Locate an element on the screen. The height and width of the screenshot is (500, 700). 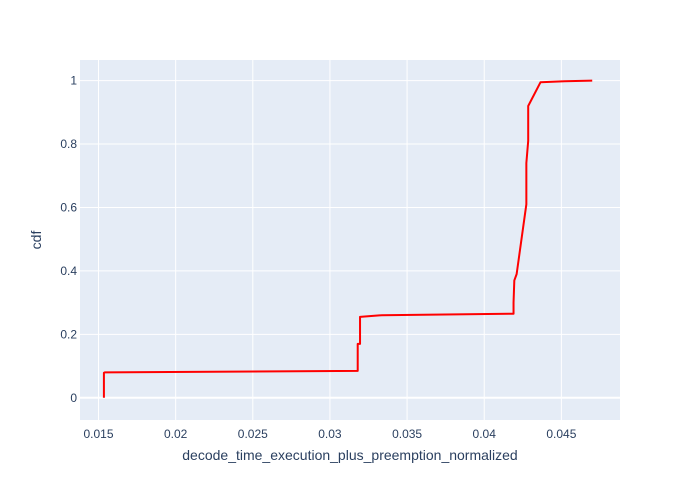
y-tick-label: 0.6 is located at coordinates (68, 207).